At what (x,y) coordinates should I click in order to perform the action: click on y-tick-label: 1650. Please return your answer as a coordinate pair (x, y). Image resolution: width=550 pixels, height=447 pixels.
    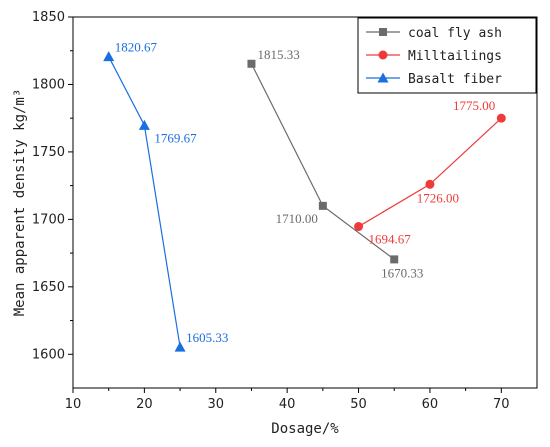
    Looking at the image, I should click on (48, 287).